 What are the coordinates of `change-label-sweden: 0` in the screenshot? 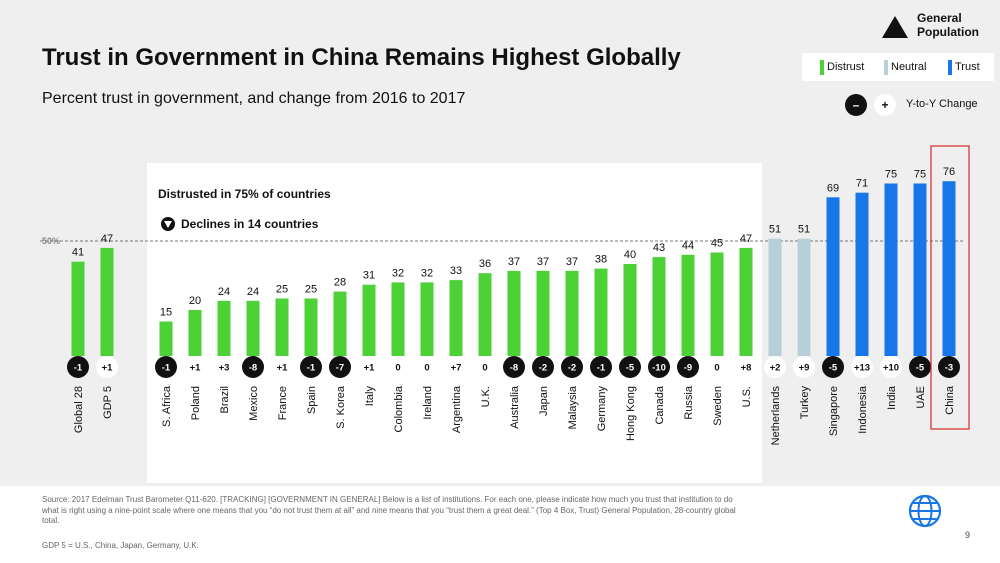 It's located at (716, 368).